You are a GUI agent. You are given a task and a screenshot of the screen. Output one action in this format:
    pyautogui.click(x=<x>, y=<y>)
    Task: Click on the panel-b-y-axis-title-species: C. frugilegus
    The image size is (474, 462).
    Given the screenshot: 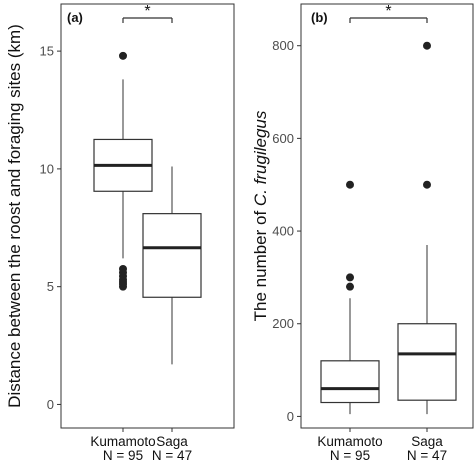 What is the action you would take?
    pyautogui.click(x=260, y=158)
    